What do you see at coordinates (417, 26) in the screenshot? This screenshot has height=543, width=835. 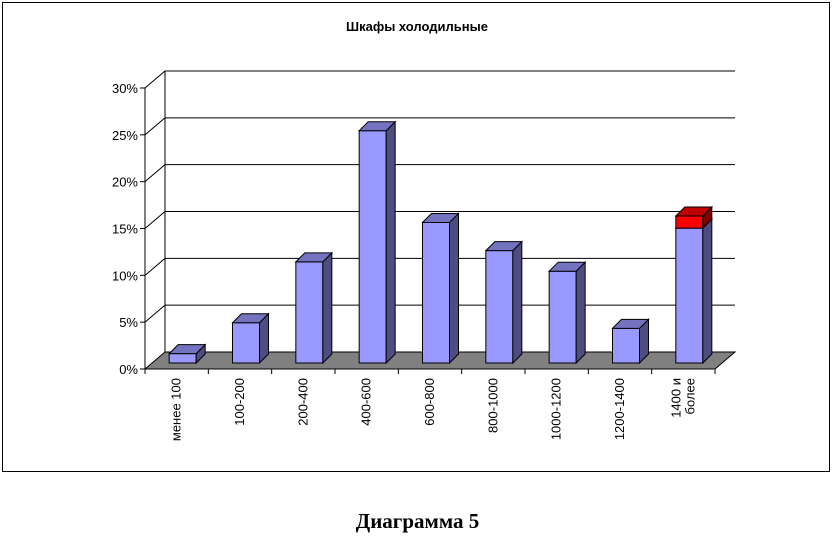 I see `chart-title: Шкафы холодильные` at bounding box center [417, 26].